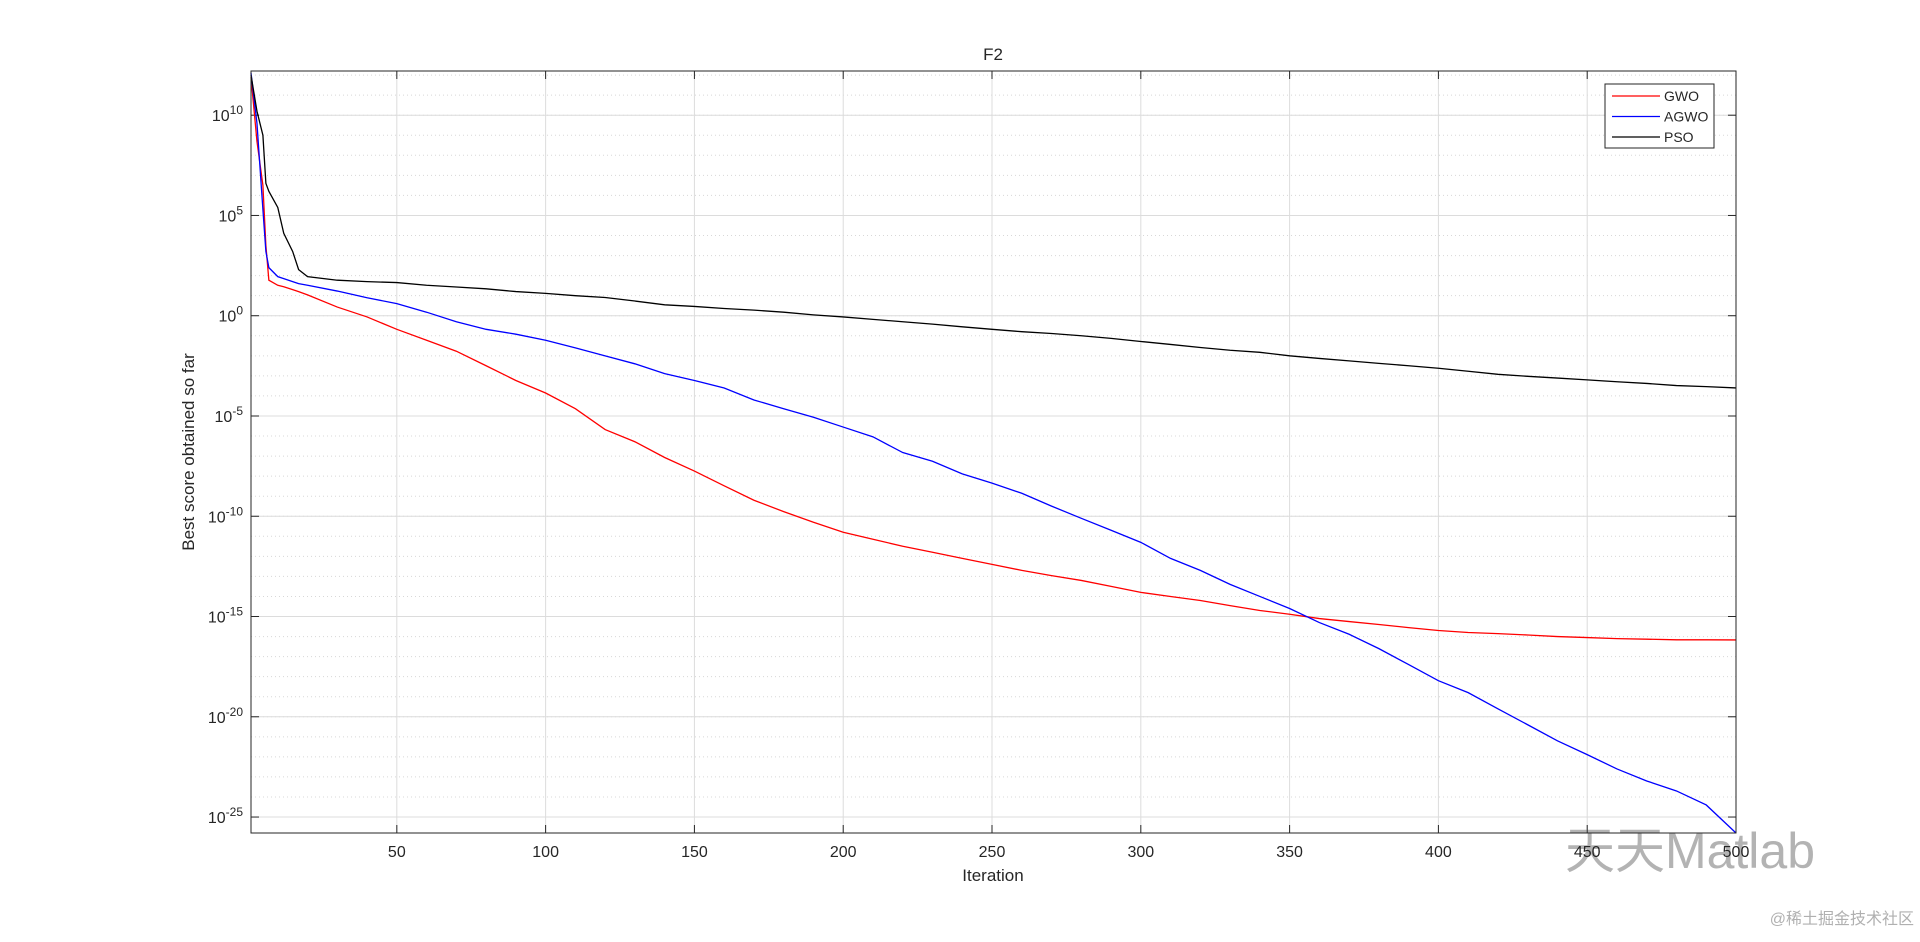 Image resolution: width=1920 pixels, height=942 pixels. What do you see at coordinates (397, 852) in the screenshot?
I see `x-tick-label: 50` at bounding box center [397, 852].